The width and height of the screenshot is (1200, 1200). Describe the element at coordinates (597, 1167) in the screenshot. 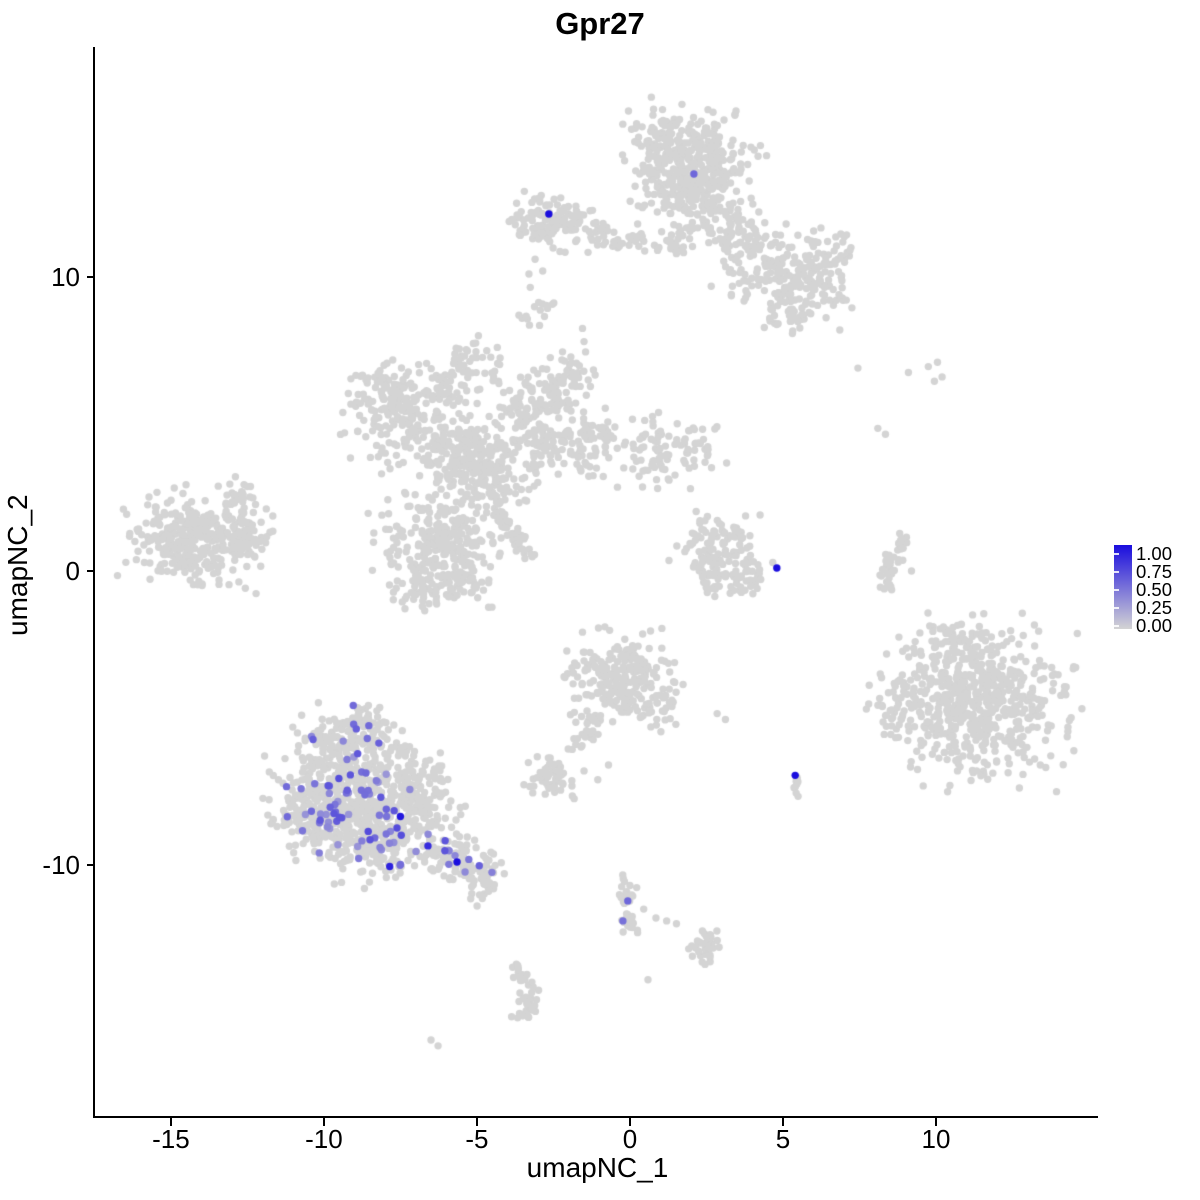

I see `x-axis-title: umapNC_1` at that location.